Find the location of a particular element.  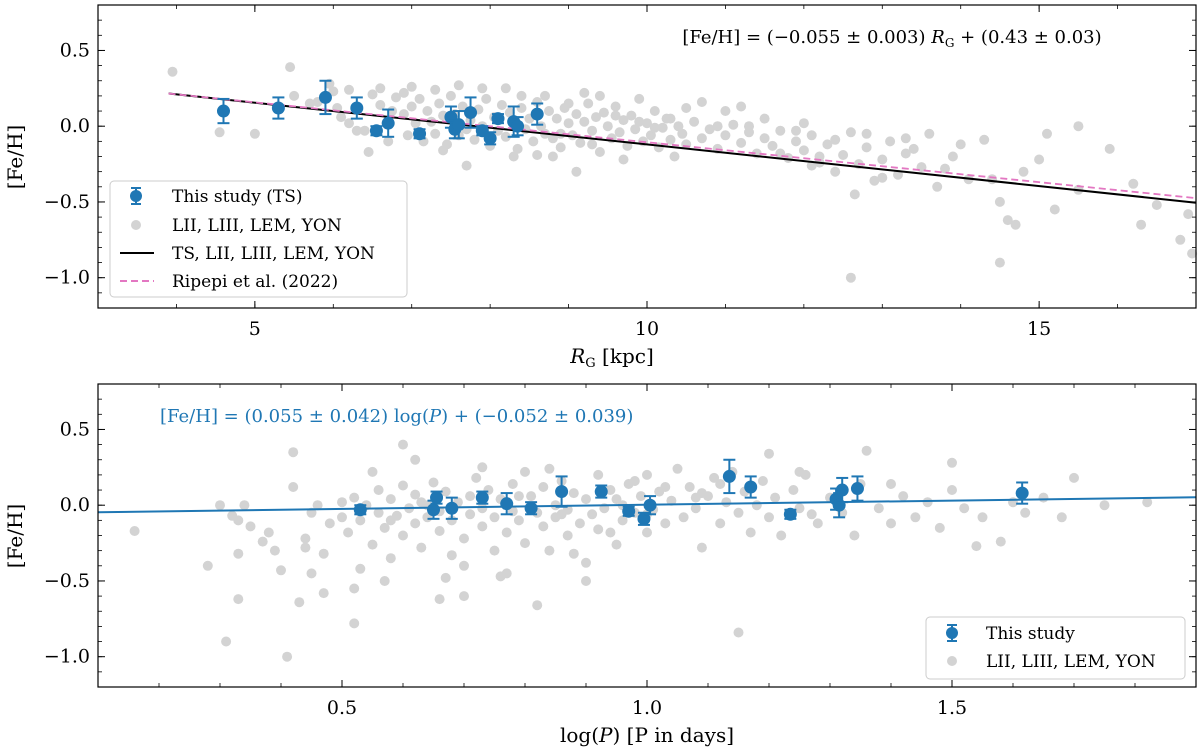

bottom-legend-box is located at coordinates (1055, 648).